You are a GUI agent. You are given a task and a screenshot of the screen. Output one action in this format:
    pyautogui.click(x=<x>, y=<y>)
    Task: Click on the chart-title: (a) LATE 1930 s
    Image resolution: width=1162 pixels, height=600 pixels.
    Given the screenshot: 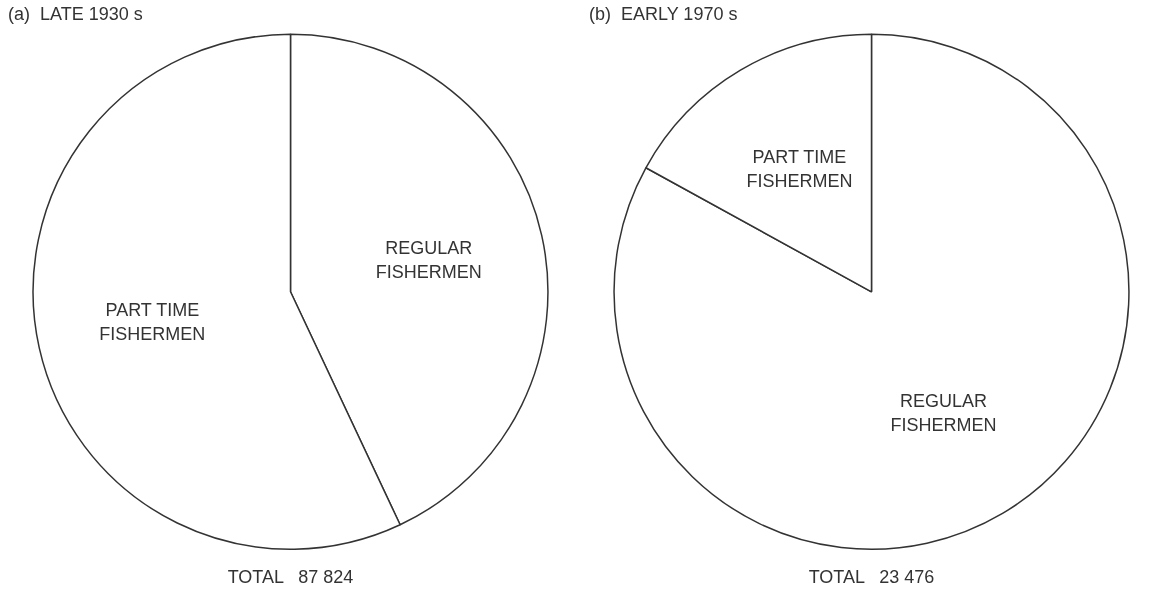 What is the action you would take?
    pyautogui.click(x=75, y=13)
    